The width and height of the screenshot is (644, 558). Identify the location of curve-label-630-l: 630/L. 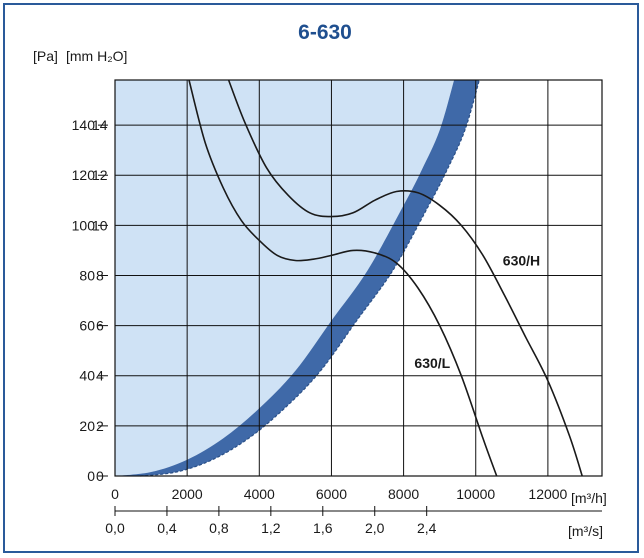
(432, 363).